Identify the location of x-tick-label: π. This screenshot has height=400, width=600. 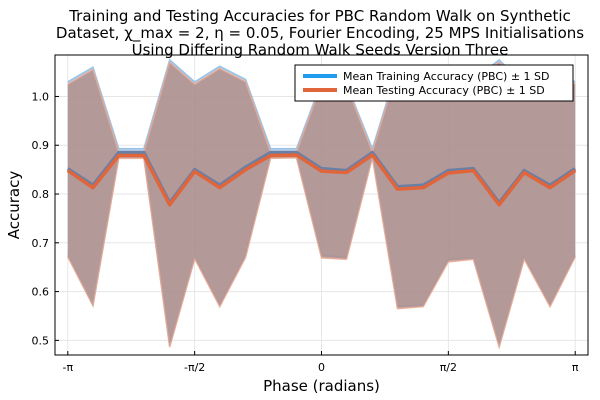
(575, 367).